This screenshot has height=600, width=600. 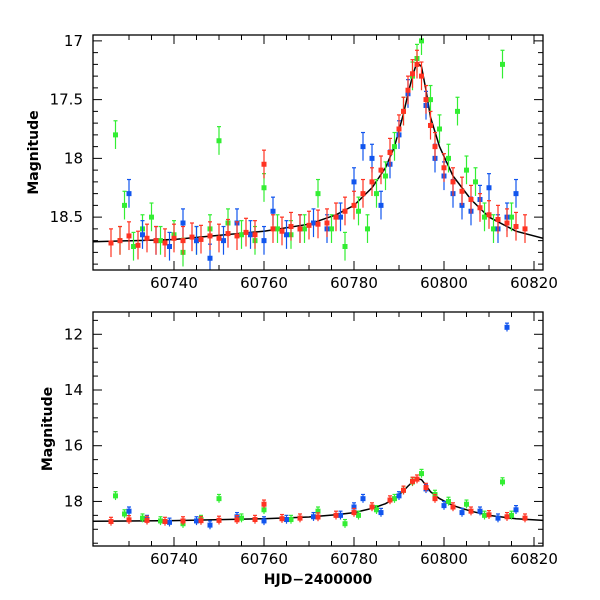 I want to click on x-tick-label: 60780, so click(x=354, y=559).